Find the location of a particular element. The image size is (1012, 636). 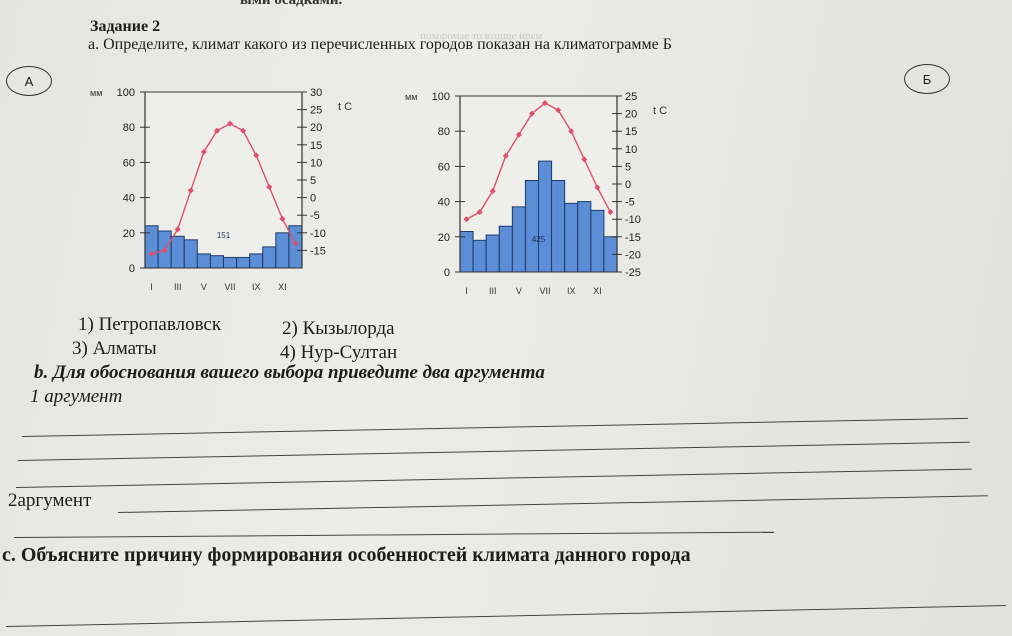

temp-tick-label: 15 is located at coordinates (316, 146).